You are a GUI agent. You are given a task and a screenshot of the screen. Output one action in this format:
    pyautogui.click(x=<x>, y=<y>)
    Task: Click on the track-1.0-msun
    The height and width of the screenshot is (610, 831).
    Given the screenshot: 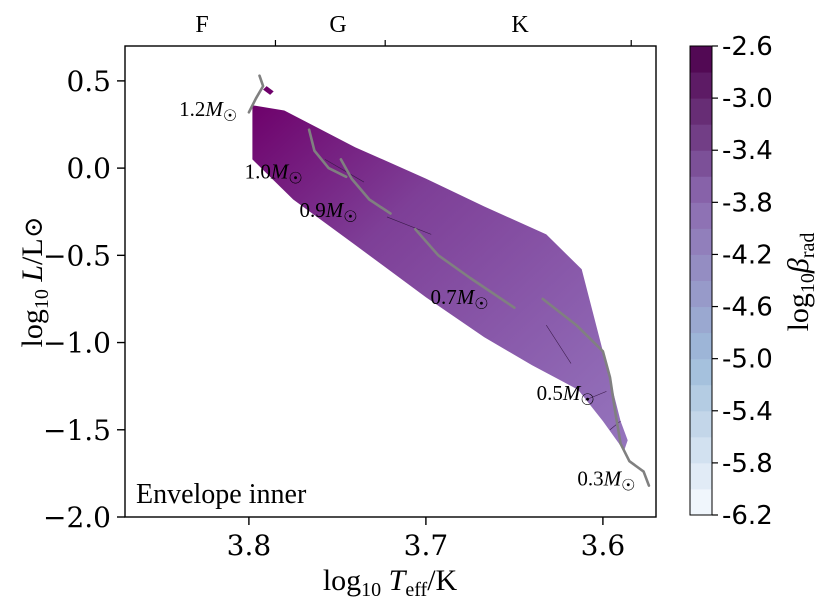 What is the action you would take?
    pyautogui.click(x=327, y=153)
    